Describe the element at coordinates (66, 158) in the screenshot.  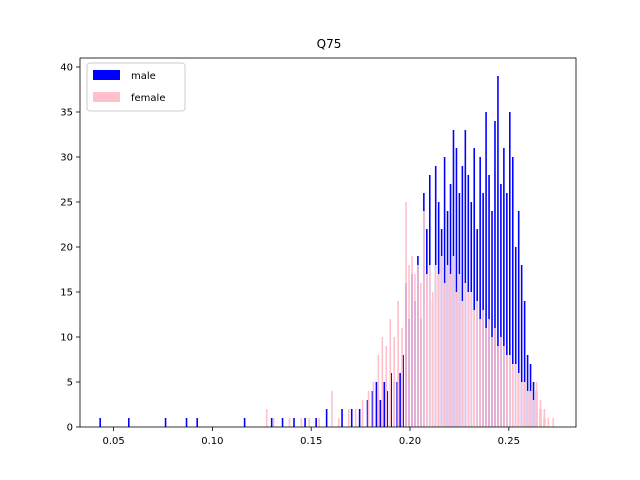
I see `y-tick-label: 30` at that location.